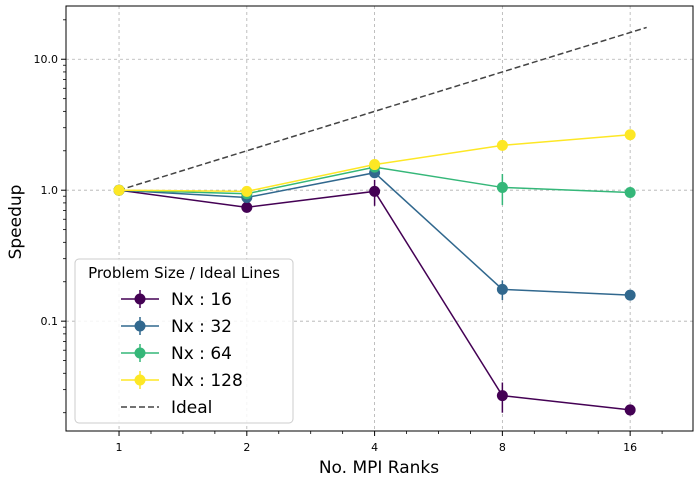  What do you see at coordinates (50, 321) in the screenshot?
I see `y-tick-label: 0.1` at bounding box center [50, 321].